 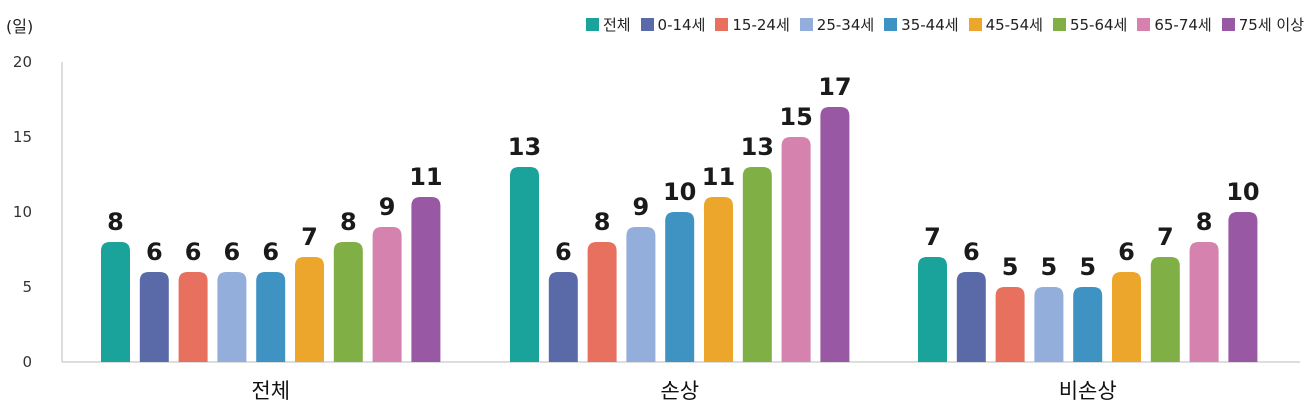 What do you see at coordinates (1014, 25) in the screenshot?
I see `legend-label: 45-54세` at bounding box center [1014, 25].